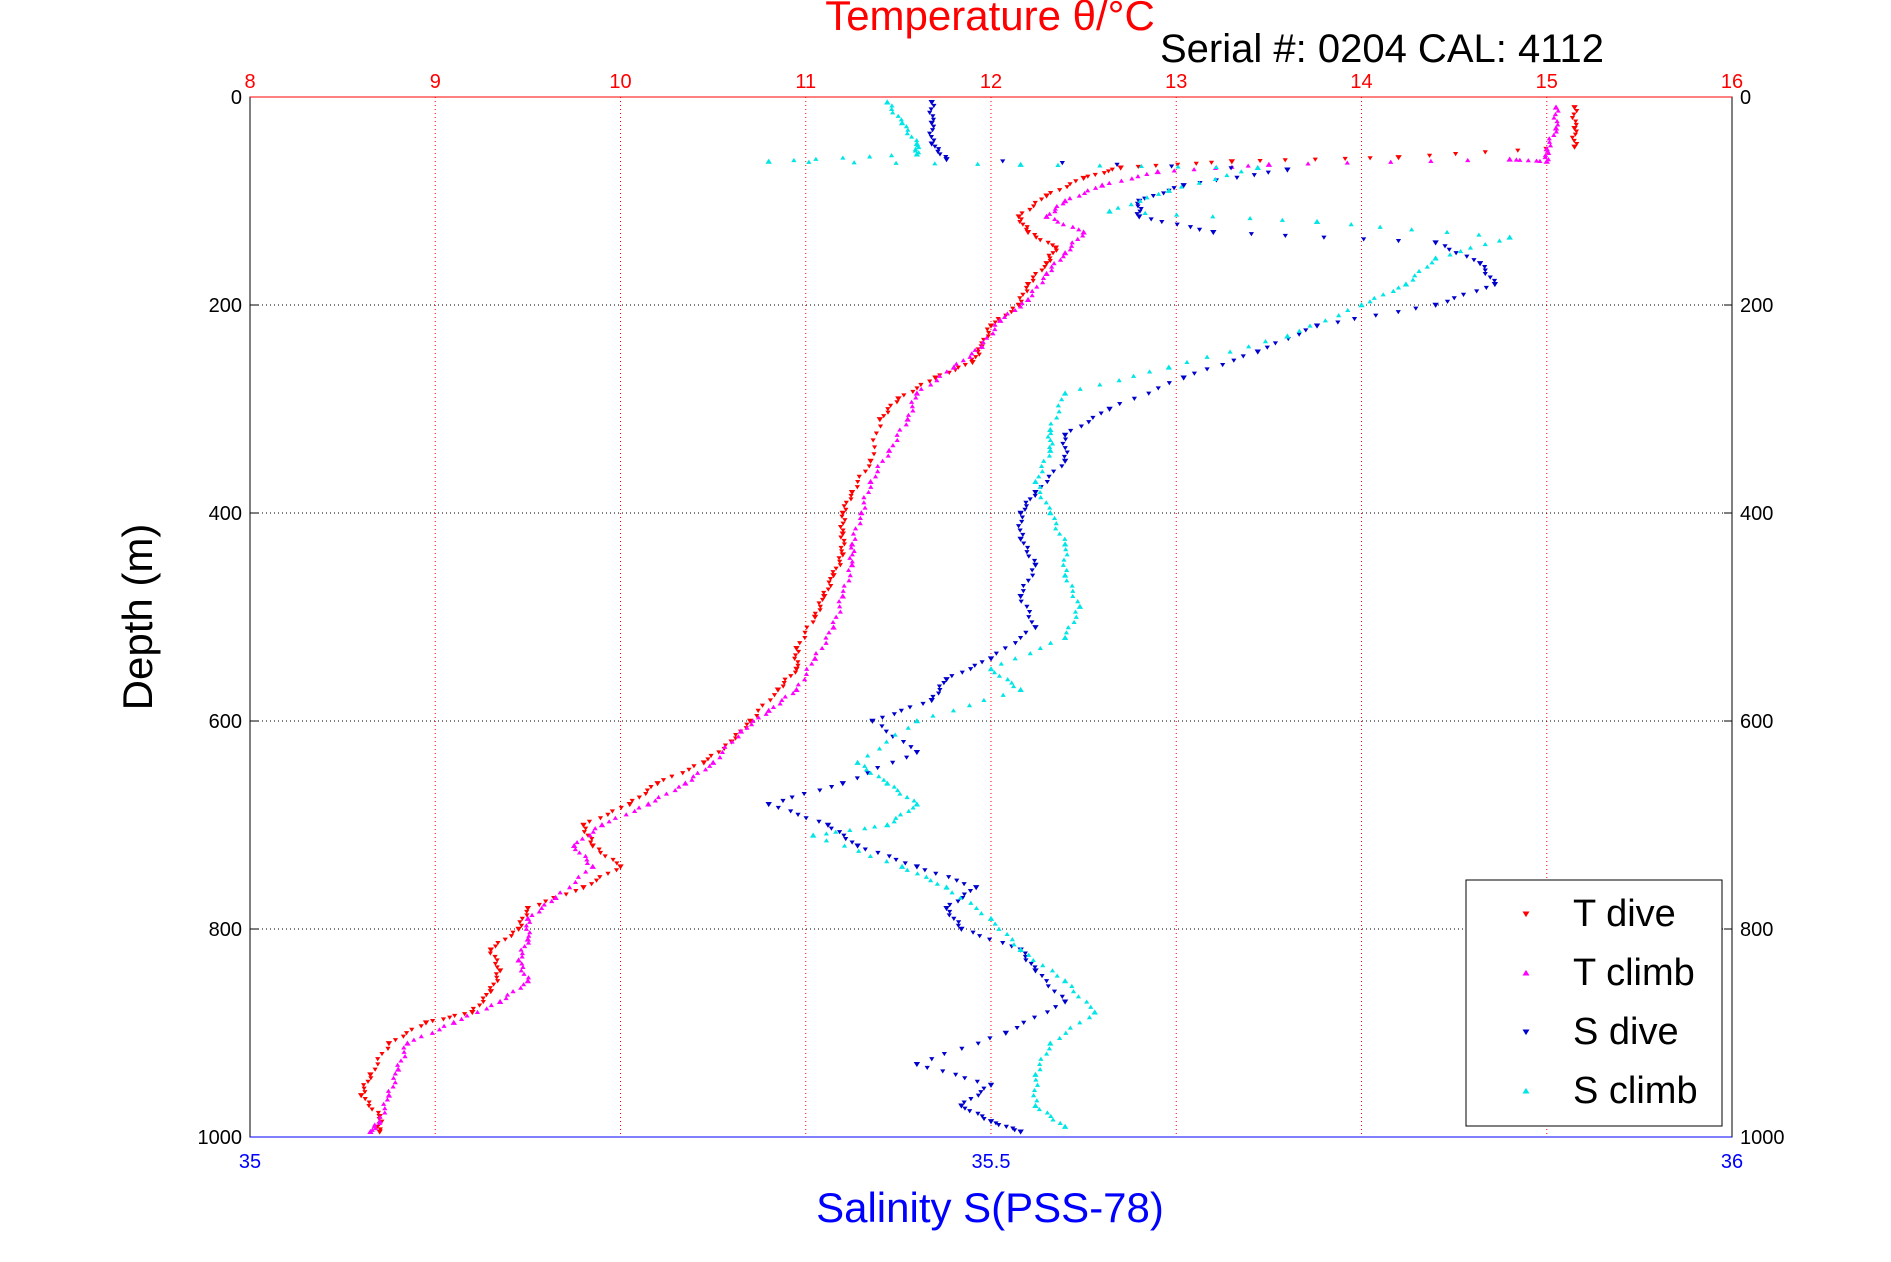 Image resolution: width=1891 pixels, height=1262 pixels. I want to click on temp-tick-label: 14, so click(1361, 82).